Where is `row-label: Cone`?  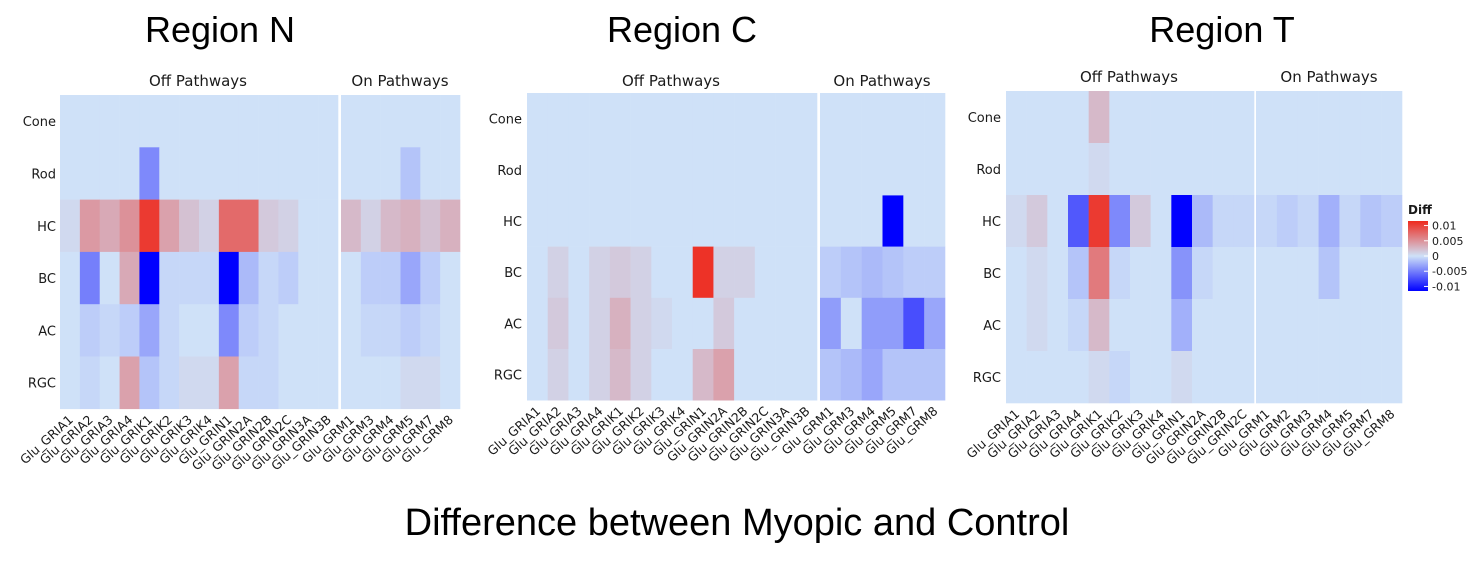 row-label: Cone is located at coordinates (984, 118).